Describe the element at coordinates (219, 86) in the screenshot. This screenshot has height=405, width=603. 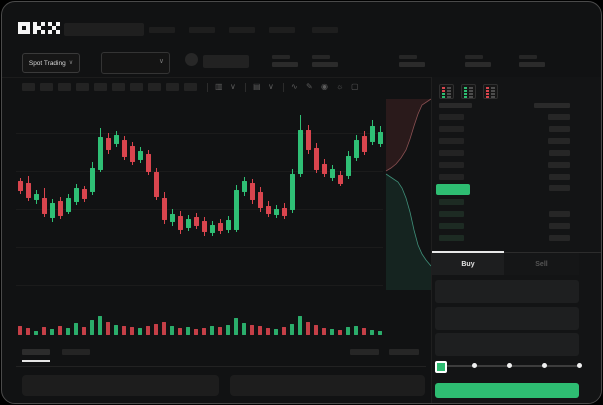
I see `chart-type-icon: ▥` at that location.